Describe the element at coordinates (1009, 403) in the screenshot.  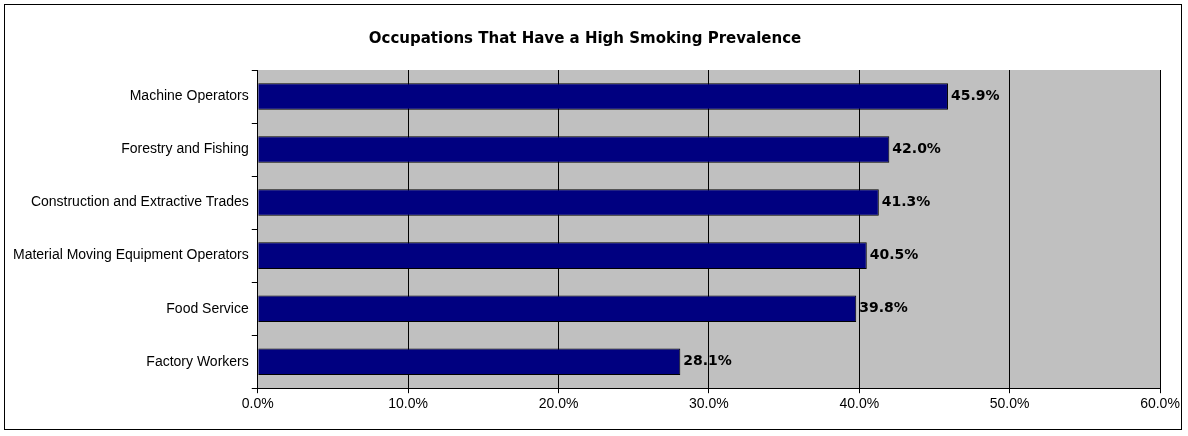
I see `x-tick-label: 50.0%` at that location.